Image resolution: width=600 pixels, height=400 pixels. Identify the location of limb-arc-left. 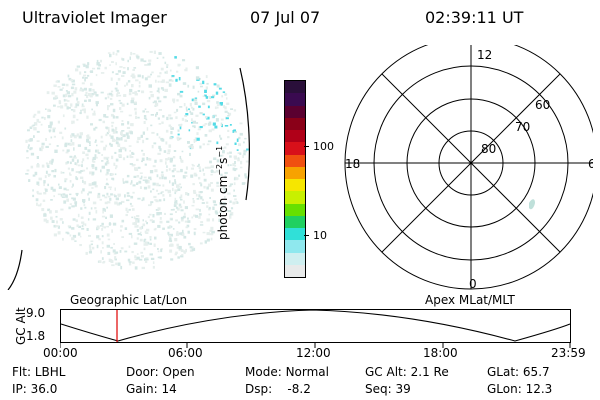
(15, 269).